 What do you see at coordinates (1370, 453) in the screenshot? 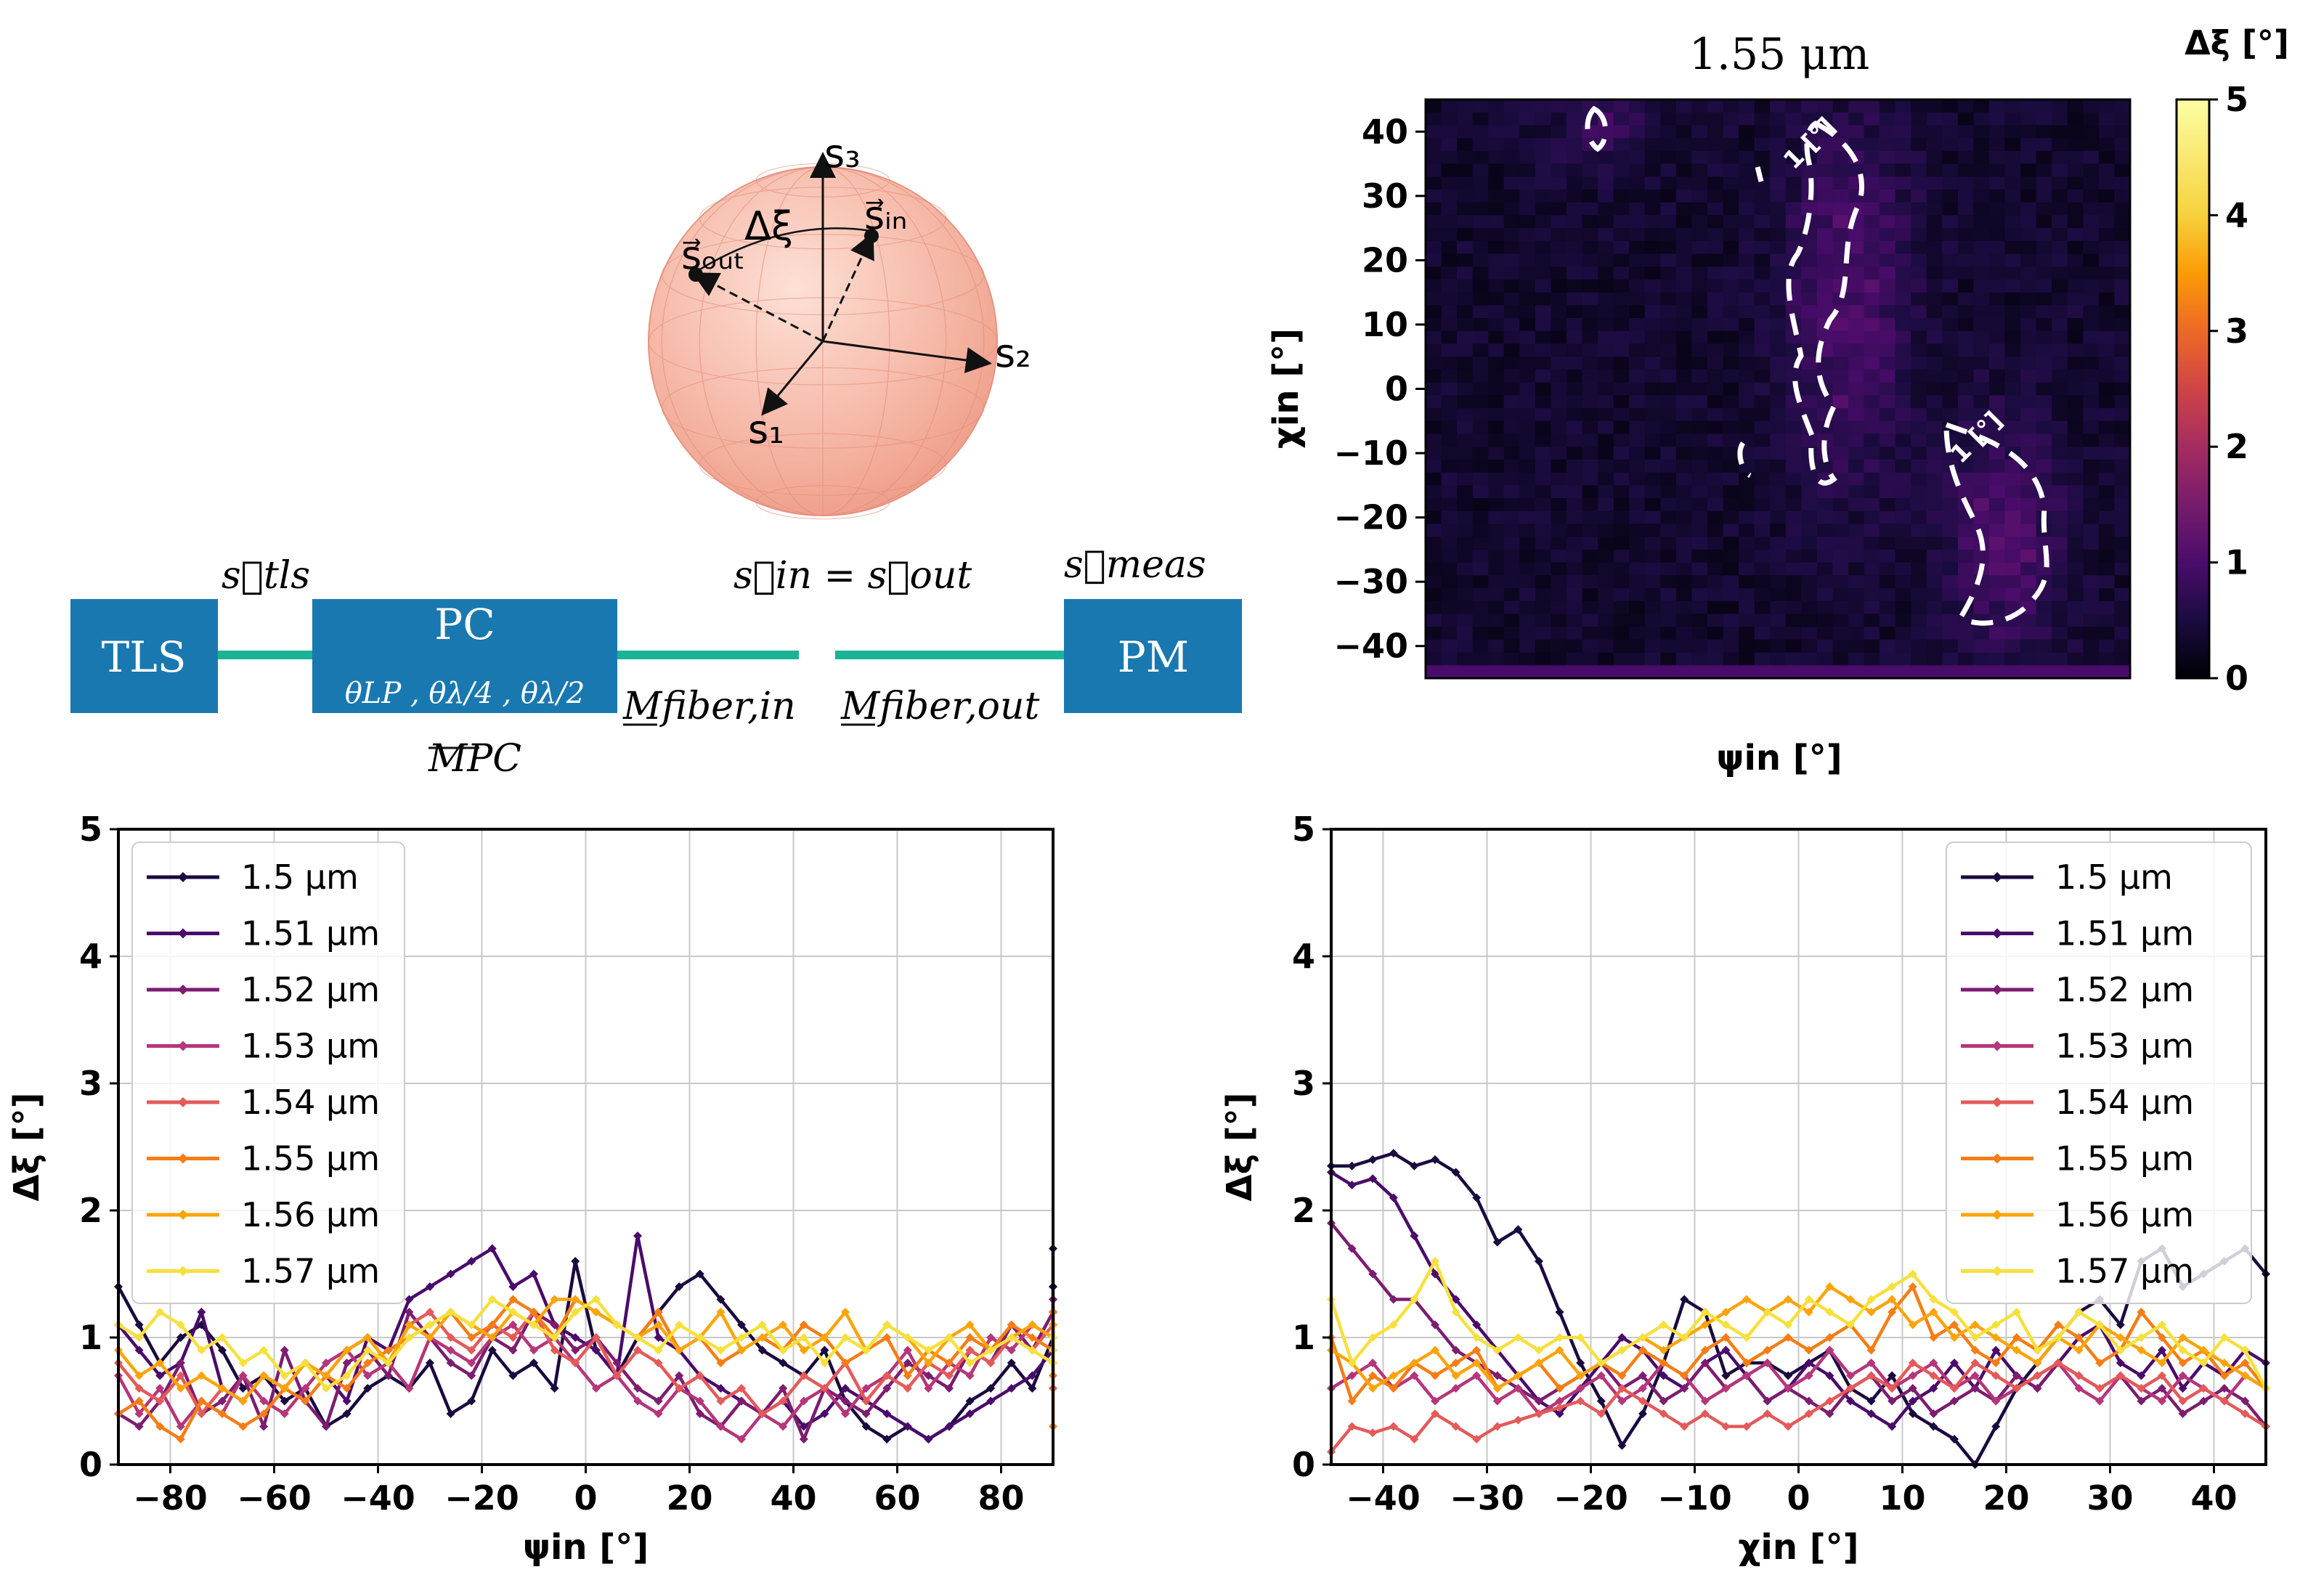
I see `heatmap-y-tick: −10` at bounding box center [1370, 453].